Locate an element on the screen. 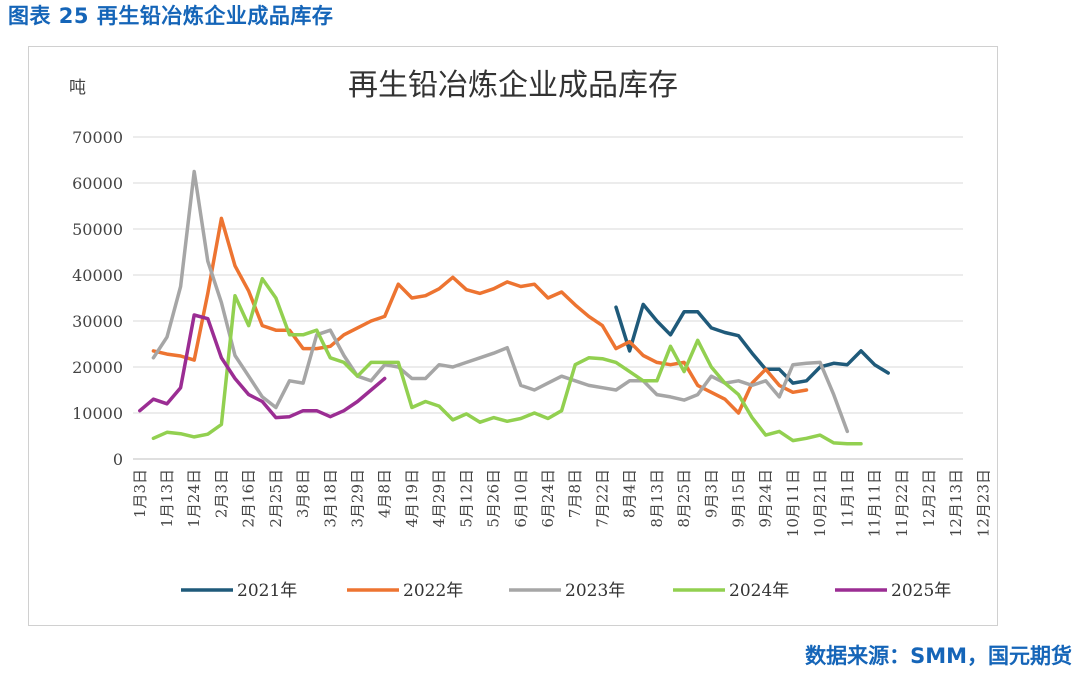  legend: 2021年 2022年 2023年 2024年 2025年 is located at coordinates (566, 591).